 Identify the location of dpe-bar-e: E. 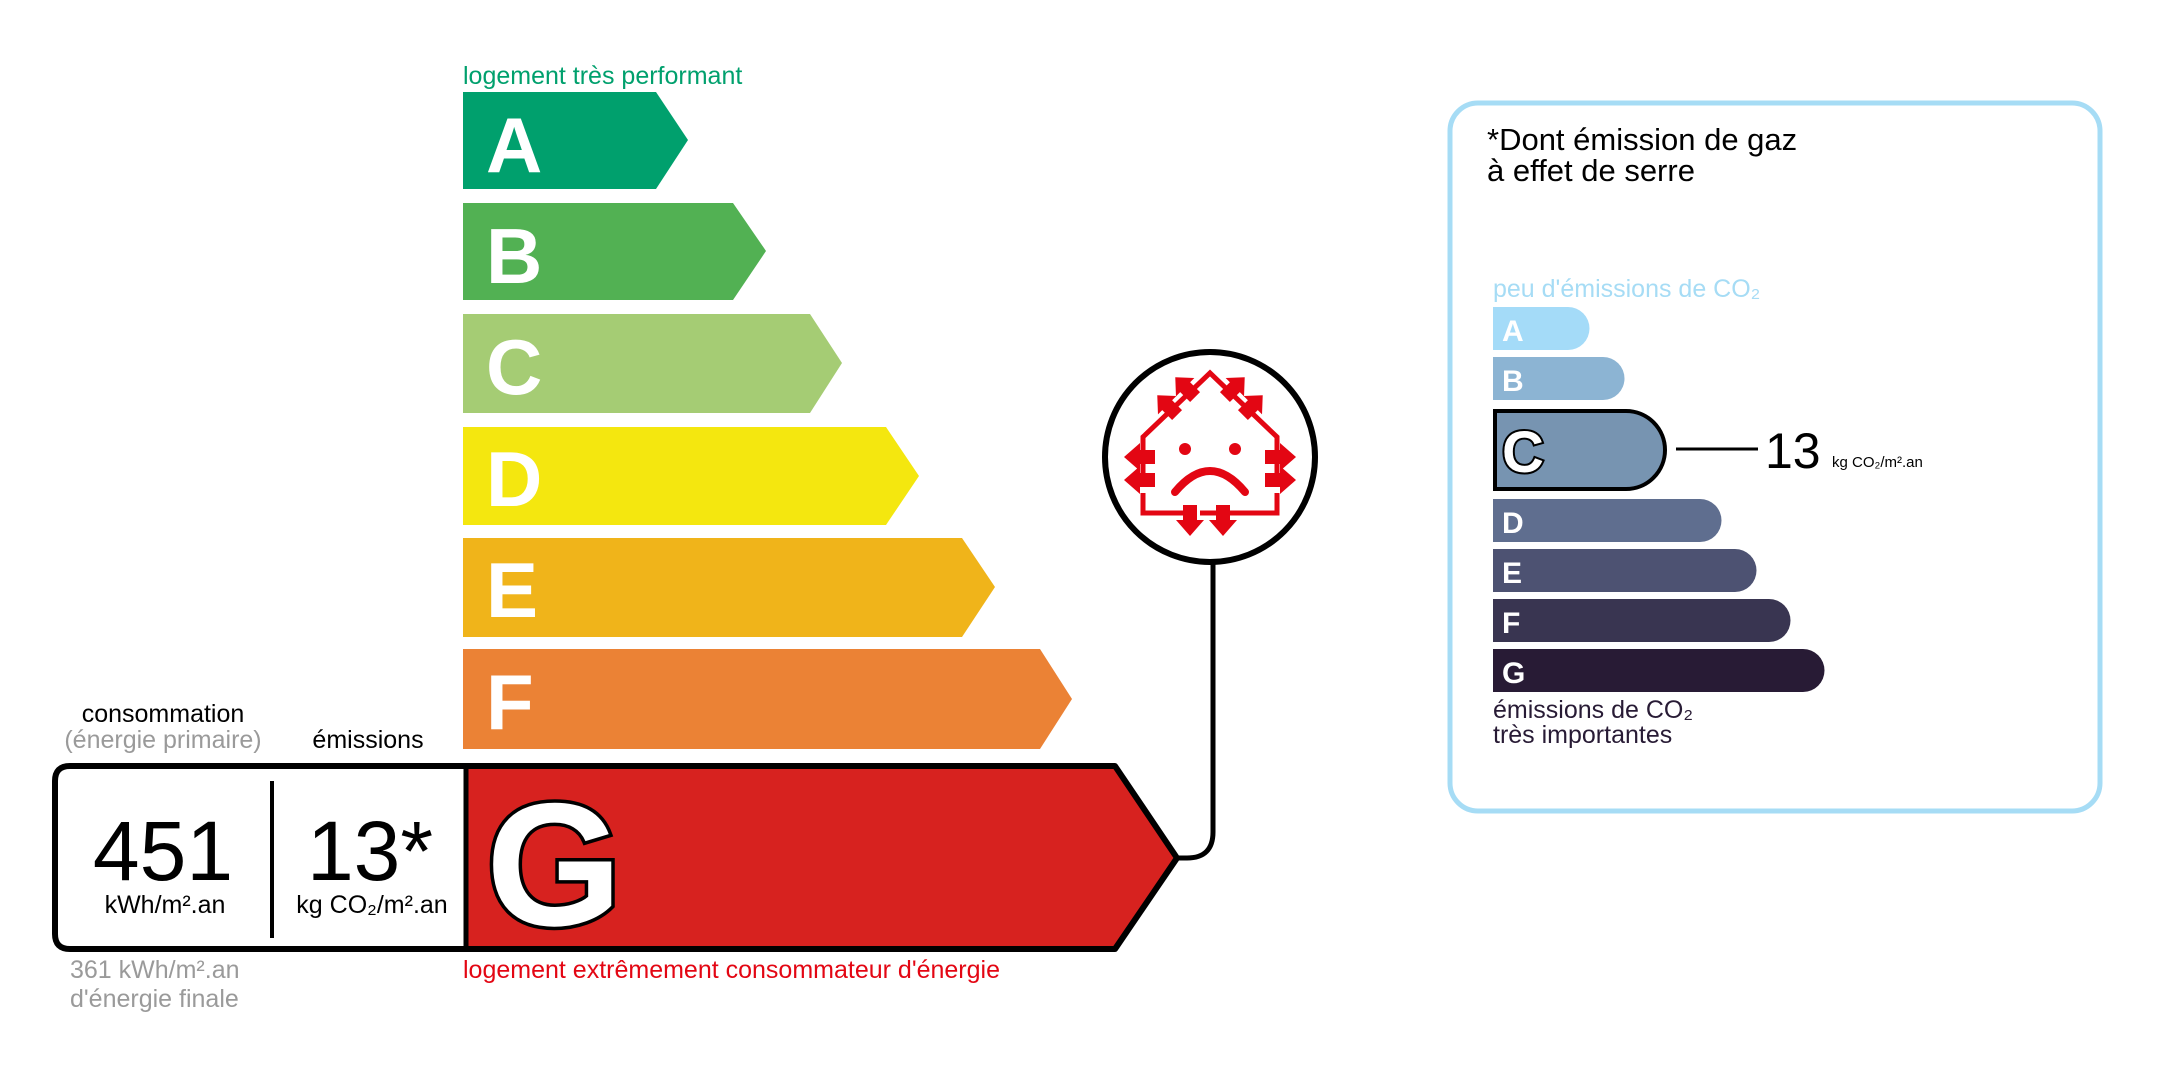
(729, 587).